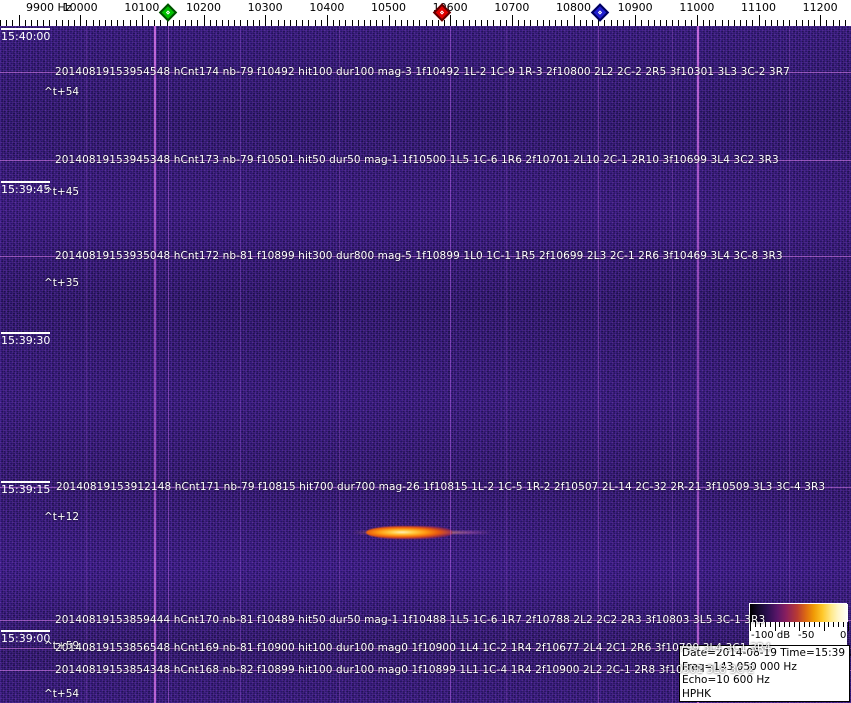 The image size is (851, 703). Describe the element at coordinates (600, 12) in the screenshot. I see `marker-blue` at that location.